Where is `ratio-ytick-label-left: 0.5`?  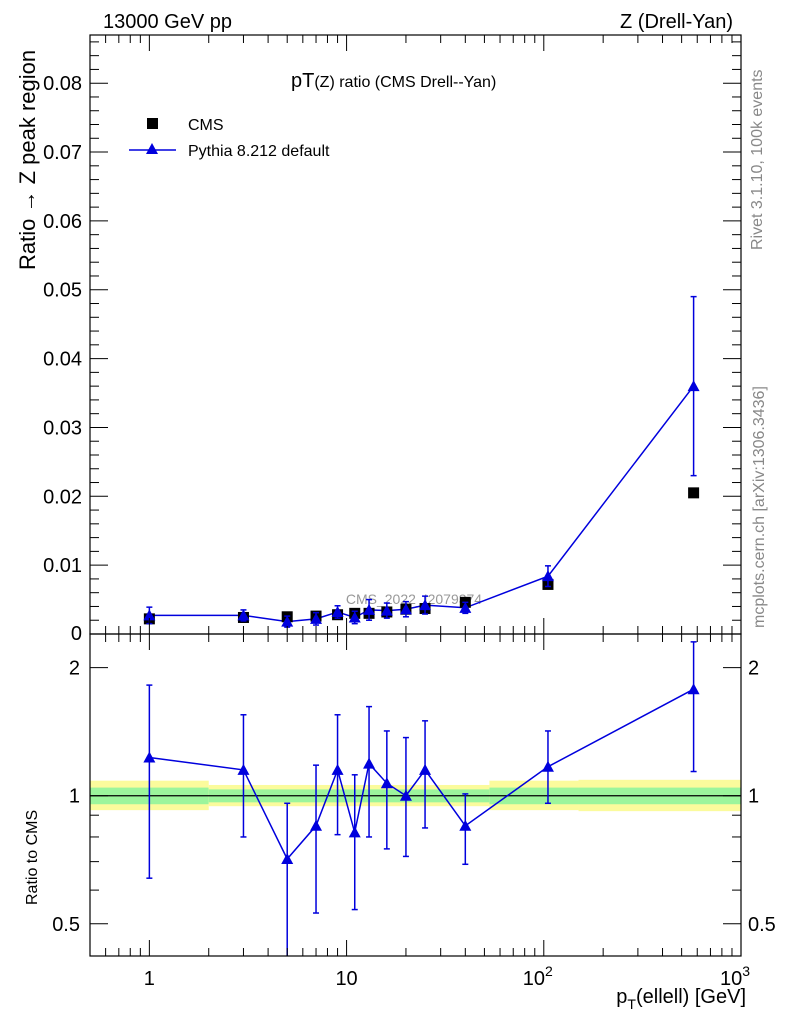 ratio-ytick-label-left: 0.5 is located at coordinates (66, 925).